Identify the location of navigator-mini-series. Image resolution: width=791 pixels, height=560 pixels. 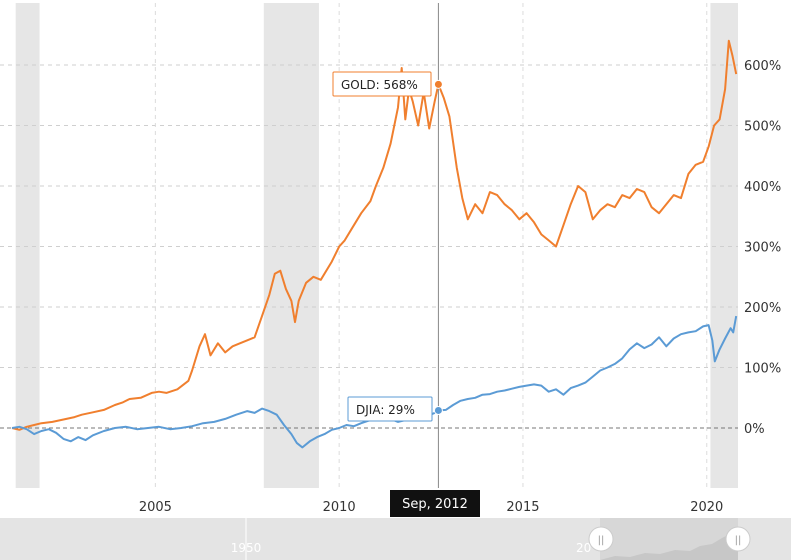
(669, 545).